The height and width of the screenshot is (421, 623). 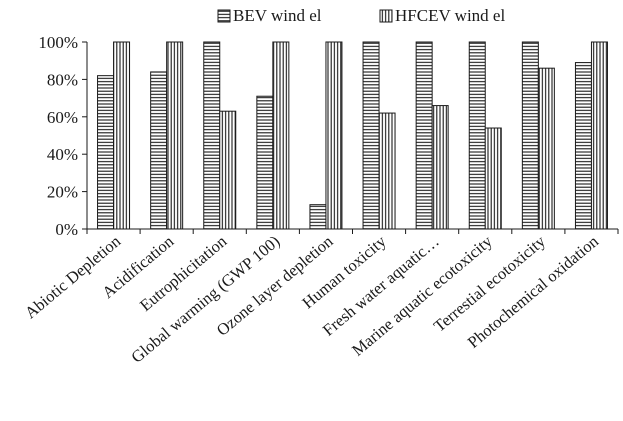 I want to click on x-tick-label: Abiotic Depletion, so click(x=72, y=277).